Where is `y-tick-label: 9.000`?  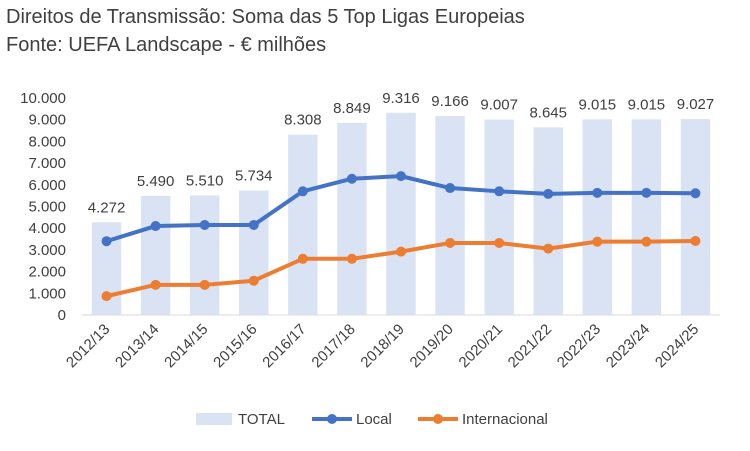 y-tick-label: 9.000 is located at coordinates (47, 120).